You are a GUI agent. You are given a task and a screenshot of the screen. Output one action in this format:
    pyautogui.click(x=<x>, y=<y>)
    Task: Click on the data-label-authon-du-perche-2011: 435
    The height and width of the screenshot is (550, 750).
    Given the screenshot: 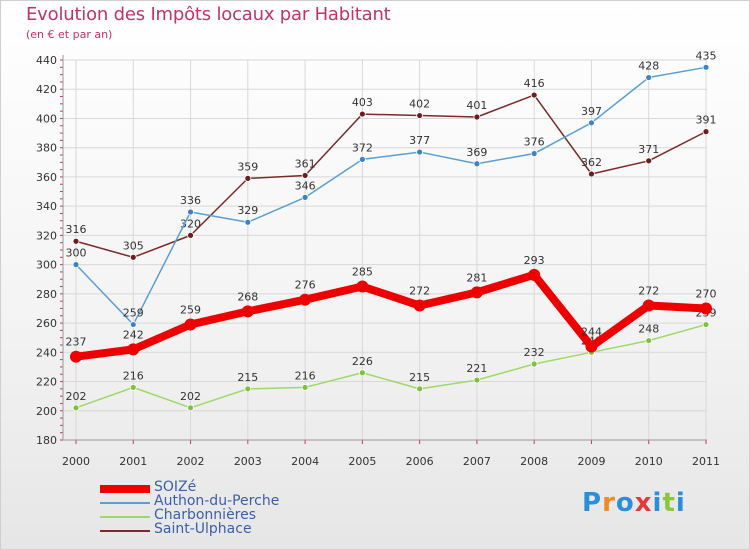 What is the action you would take?
    pyautogui.click(x=706, y=55)
    